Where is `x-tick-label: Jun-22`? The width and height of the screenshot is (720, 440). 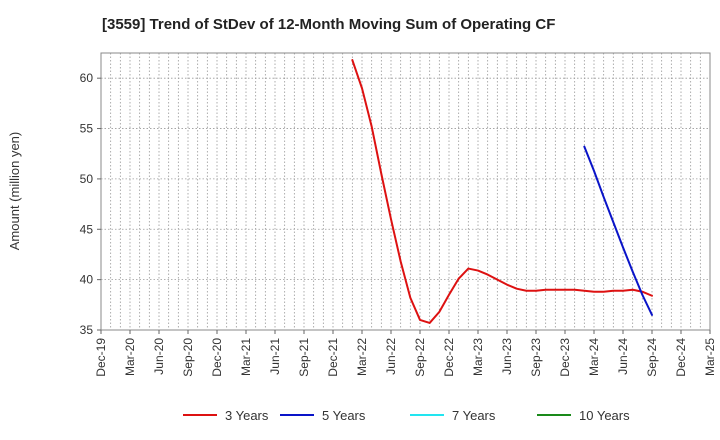
x-tick-label: Jun-22 is located at coordinates (391, 356).